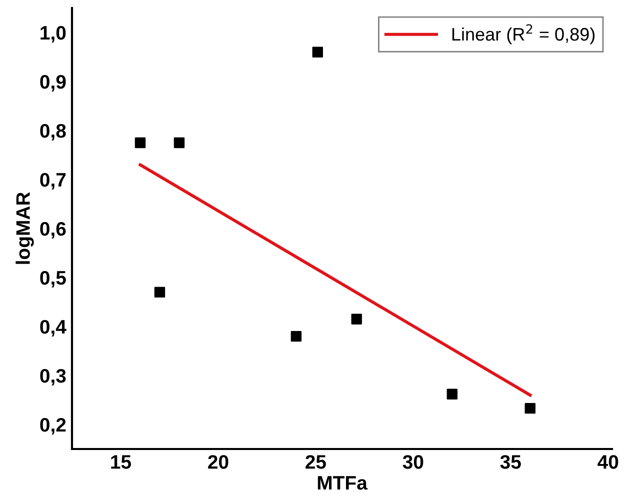  I want to click on y-tick-label: 0,6, so click(53, 230).